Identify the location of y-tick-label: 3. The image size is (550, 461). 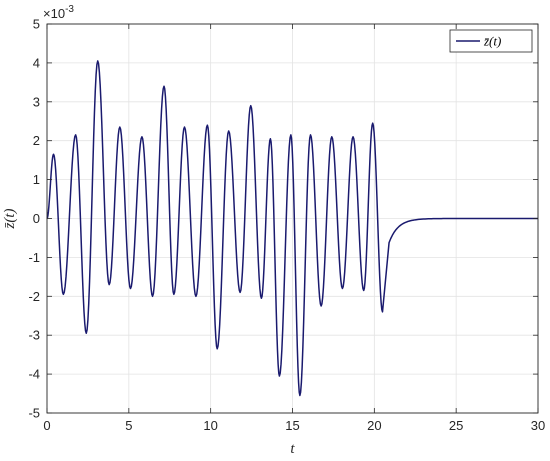
(36, 101).